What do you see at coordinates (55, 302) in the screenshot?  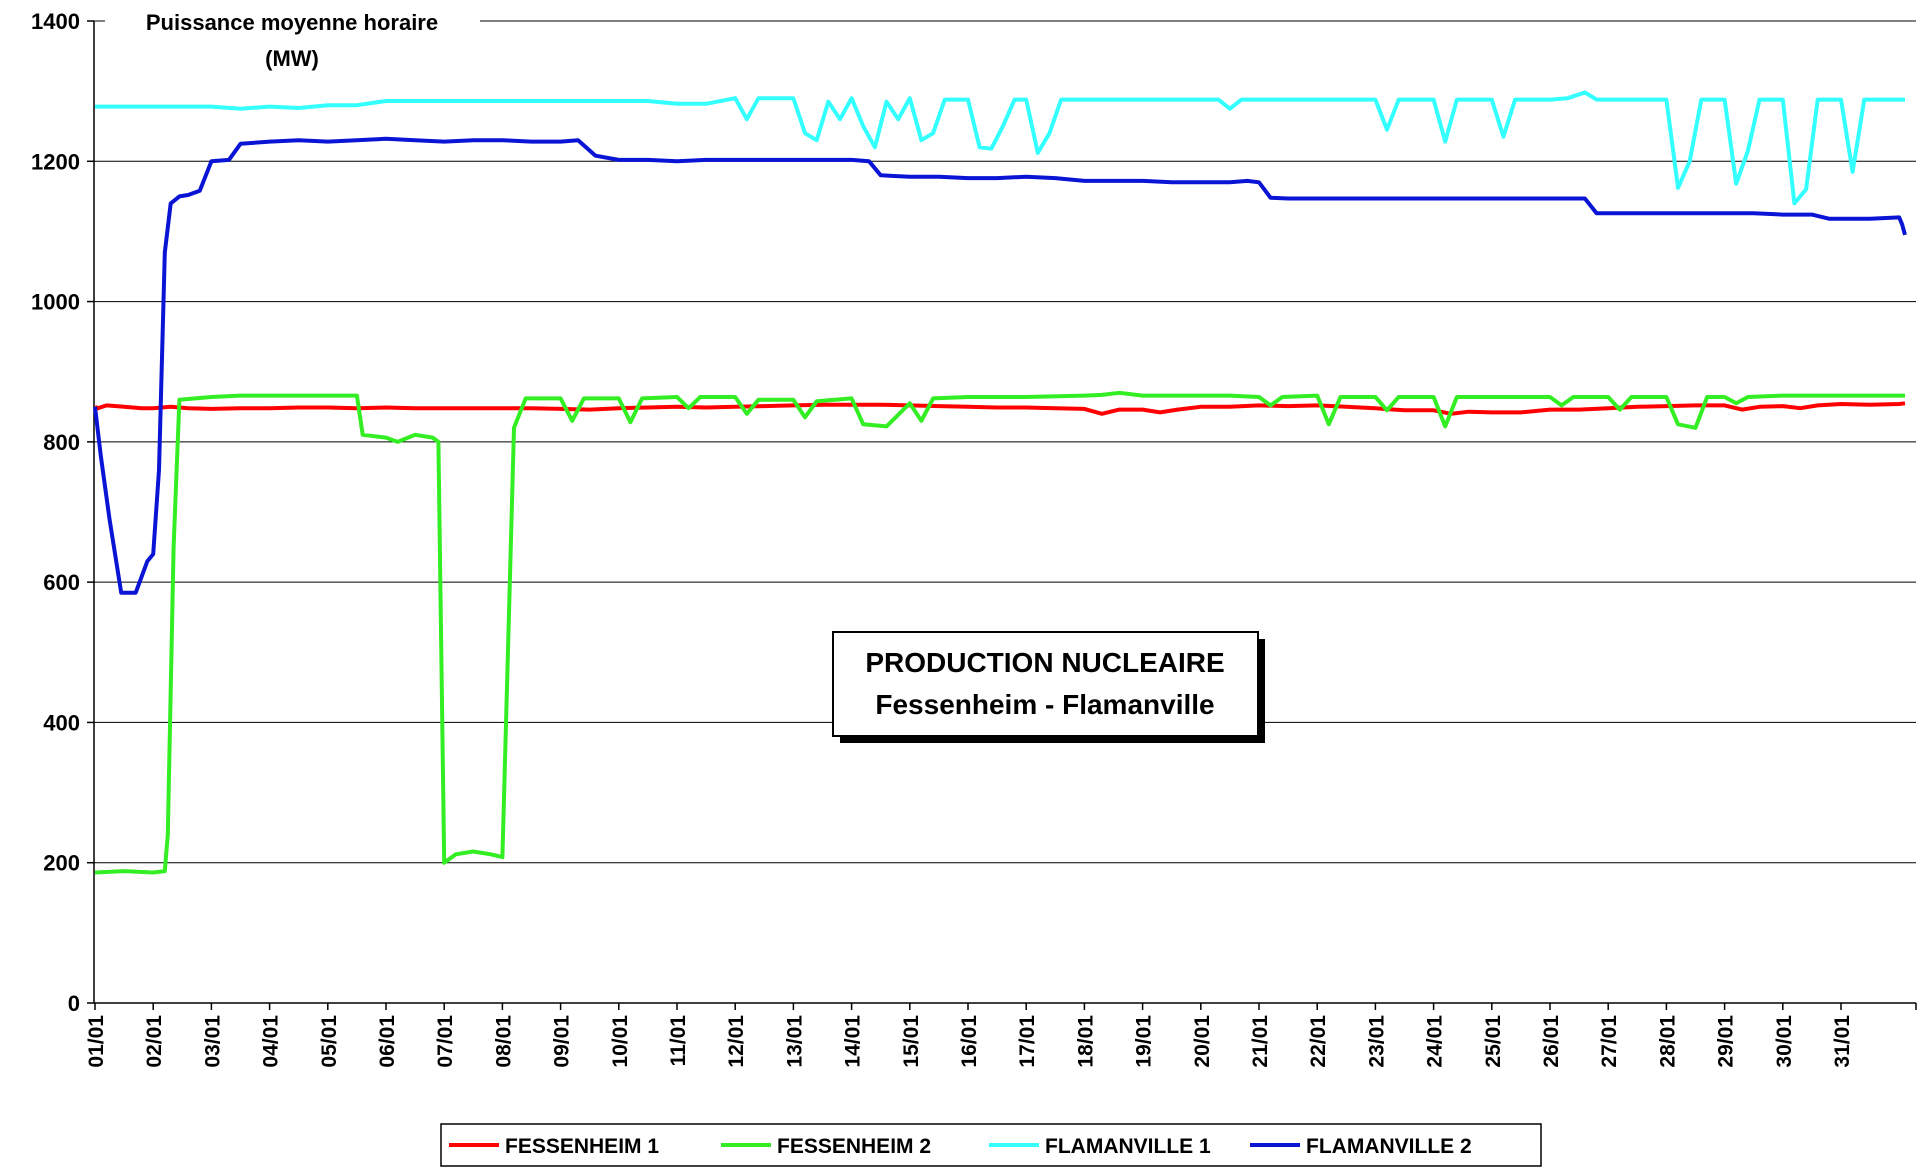 I see `y-tick-label: 1000` at bounding box center [55, 302].